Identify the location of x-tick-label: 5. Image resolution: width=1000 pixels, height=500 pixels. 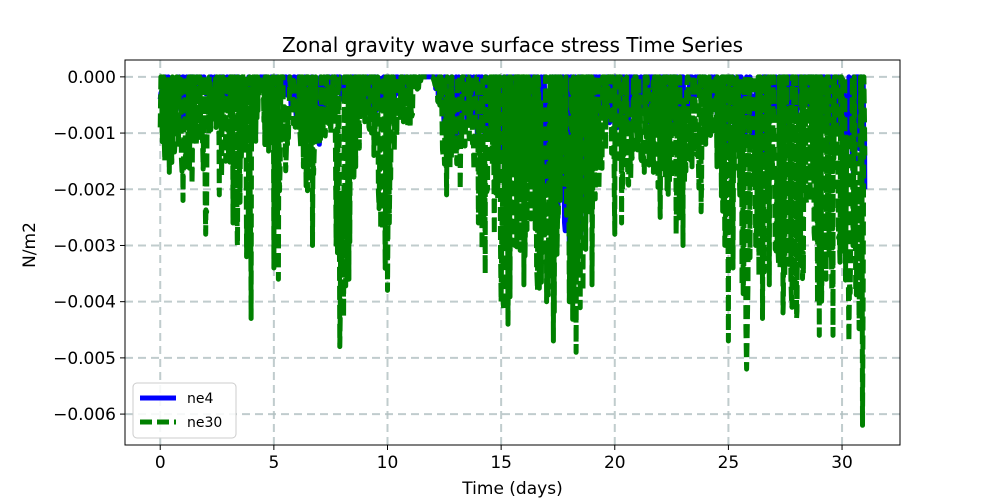
(273, 463).